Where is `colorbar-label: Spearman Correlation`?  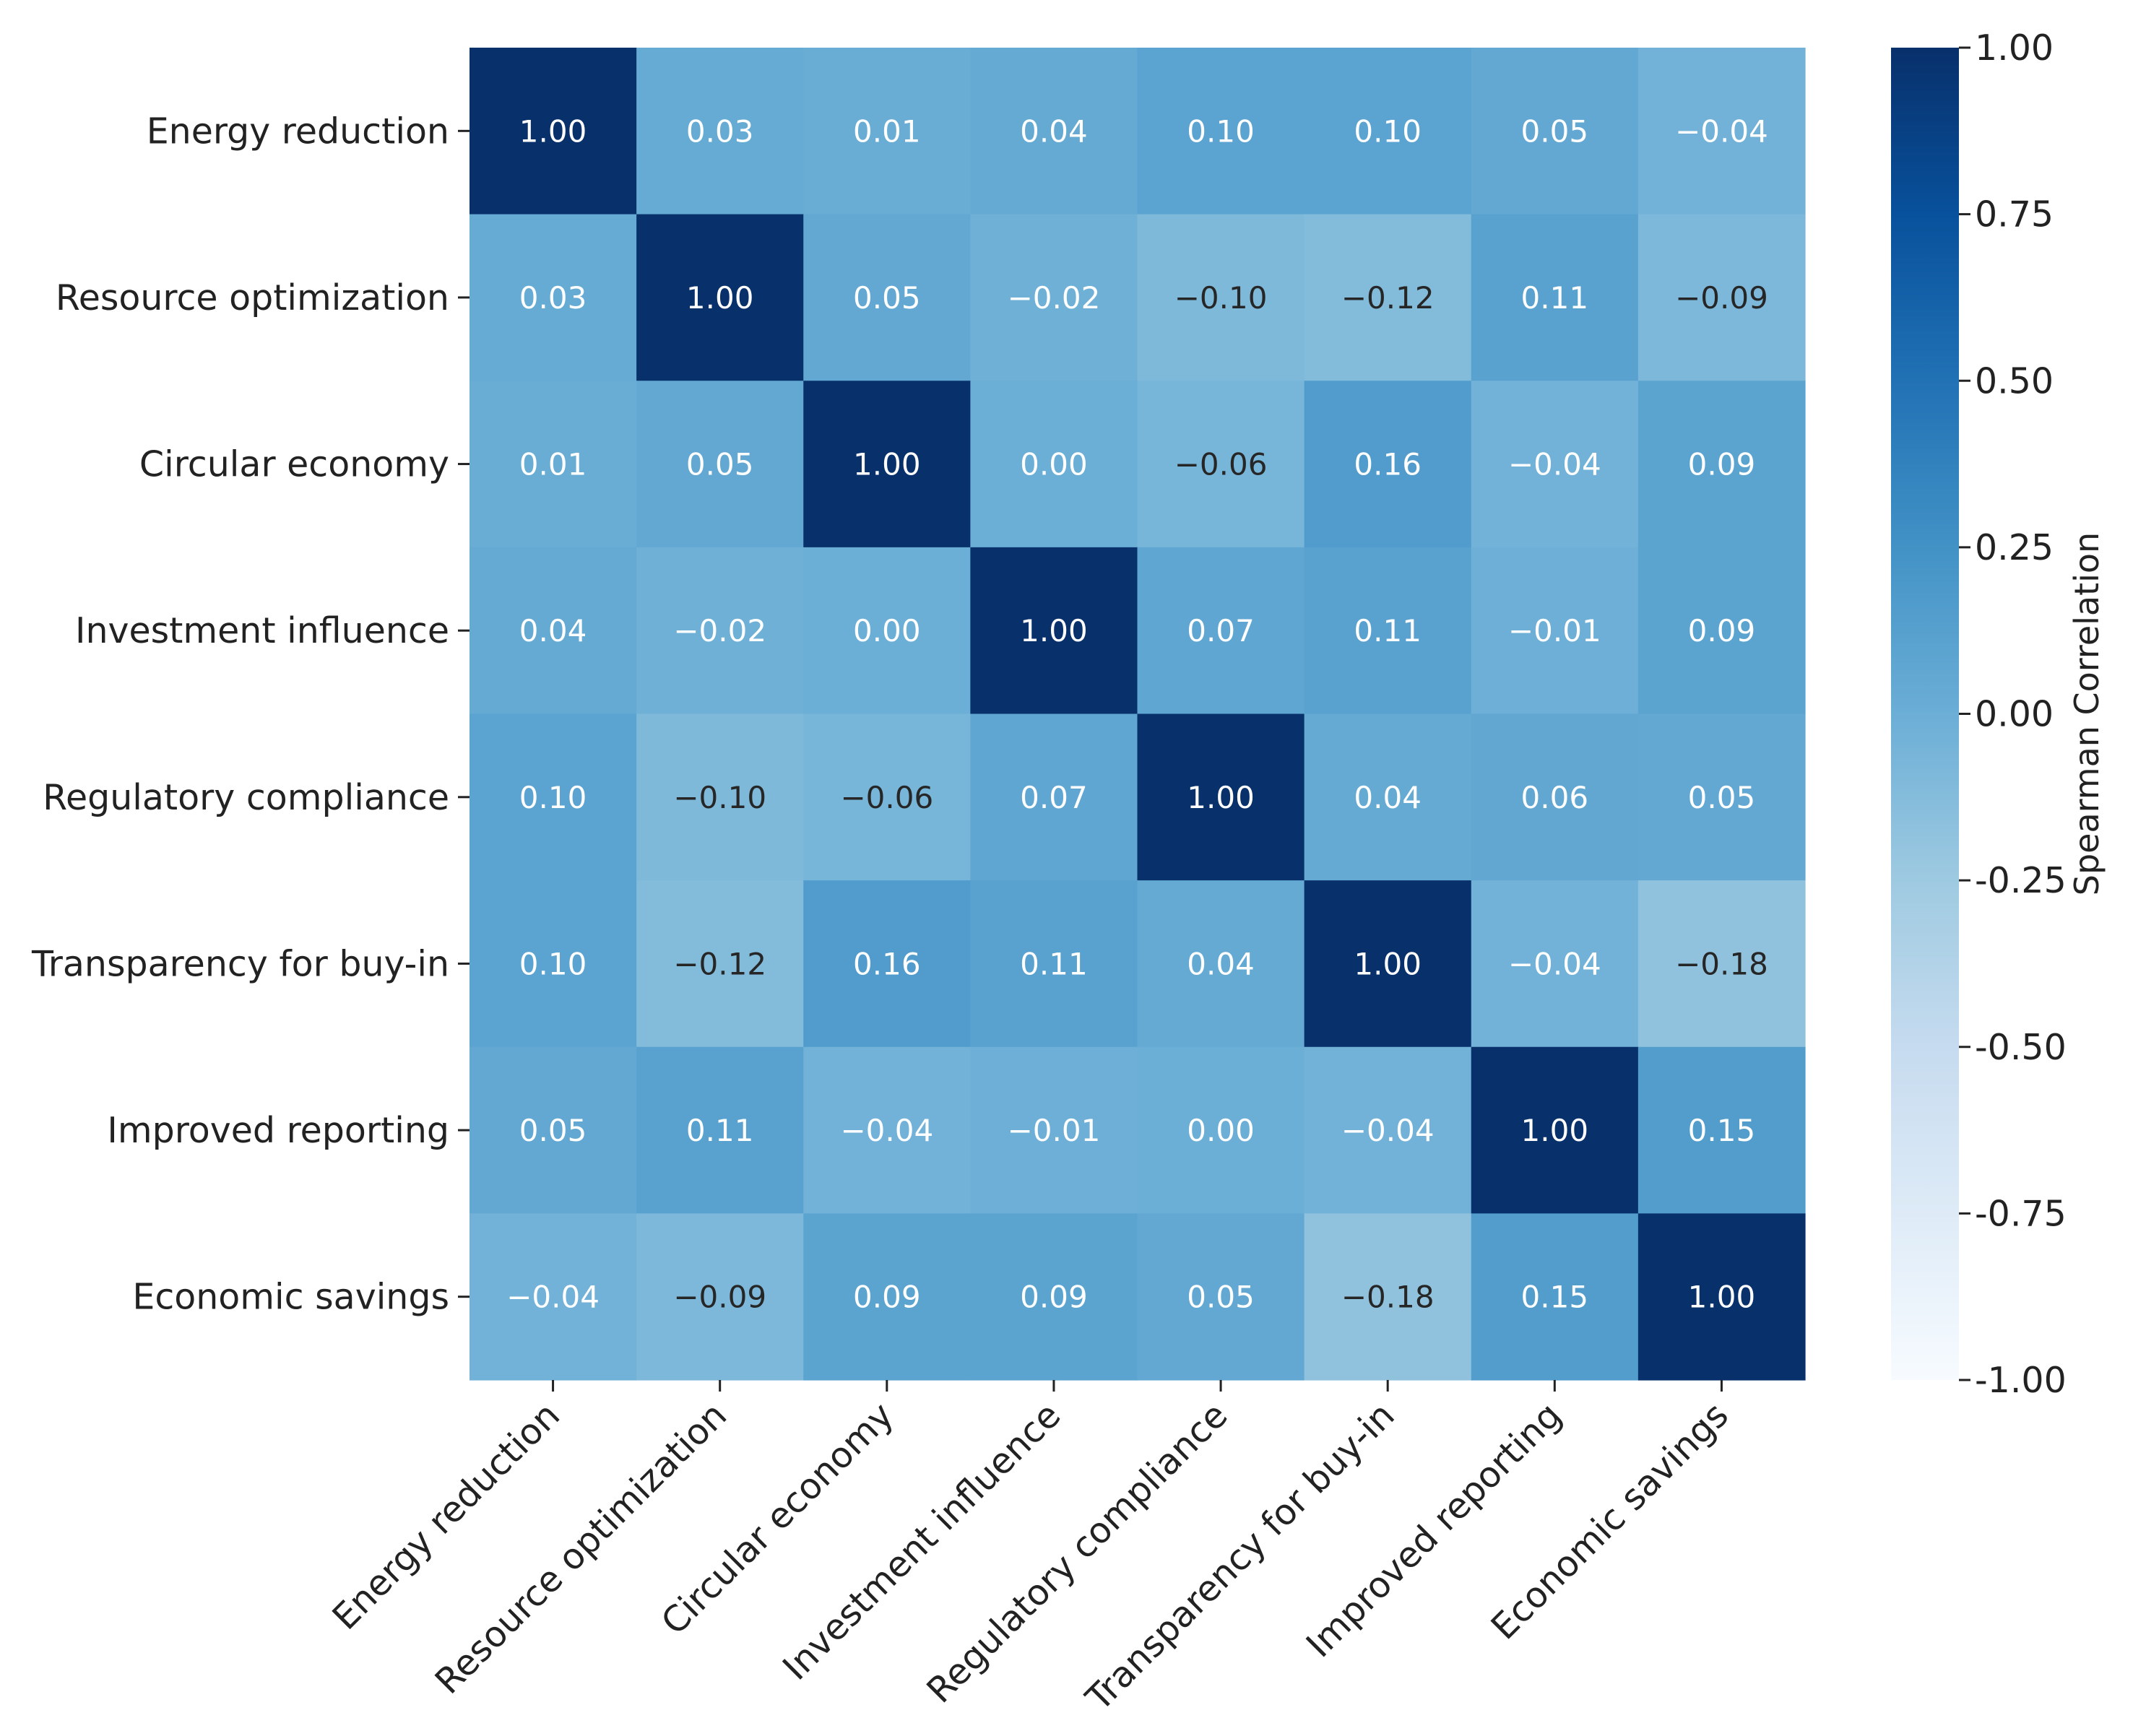 colorbar-label: Spearman Correlation is located at coordinates (2086, 713).